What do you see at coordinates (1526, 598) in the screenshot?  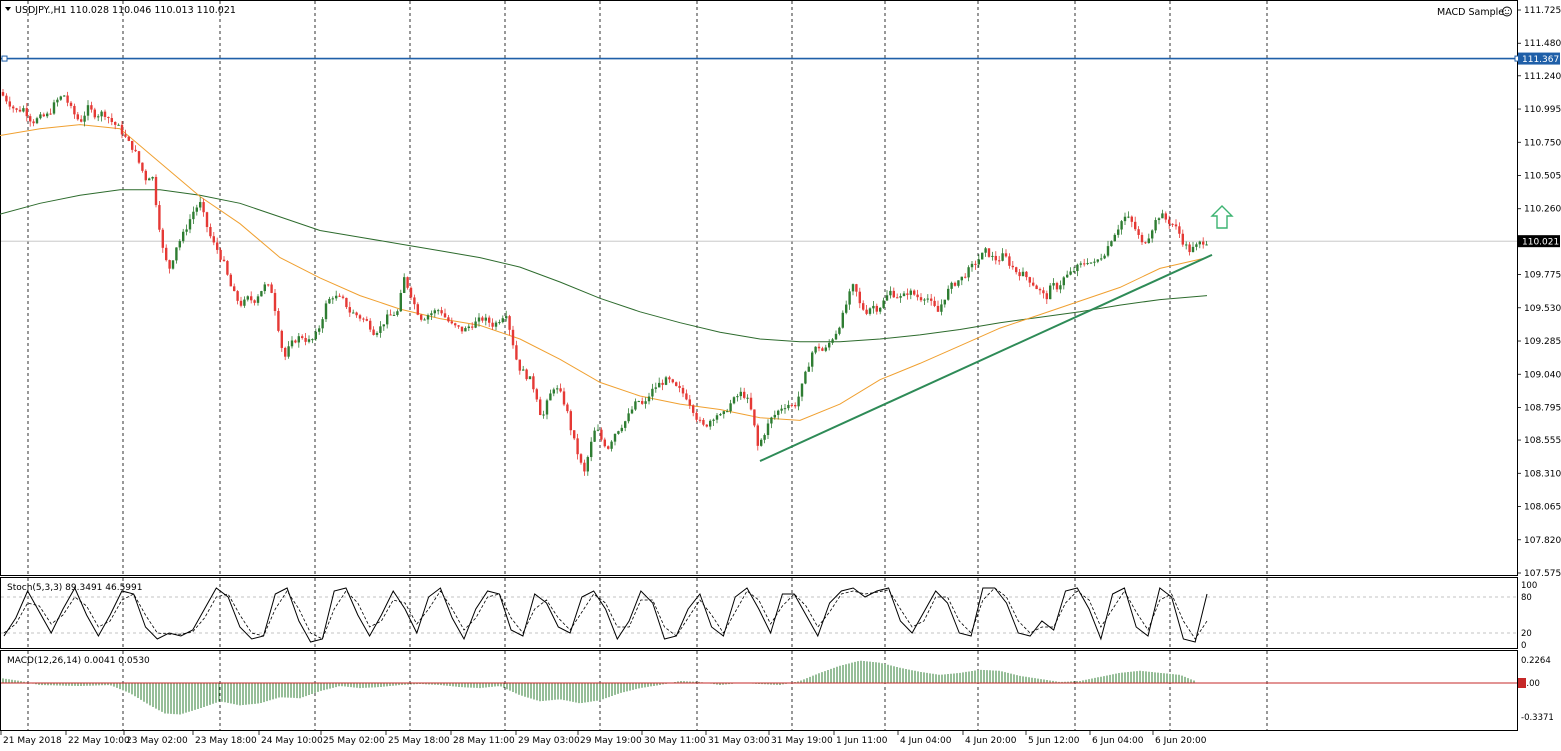 I see `stochastic-y-tick: 80` at bounding box center [1526, 598].